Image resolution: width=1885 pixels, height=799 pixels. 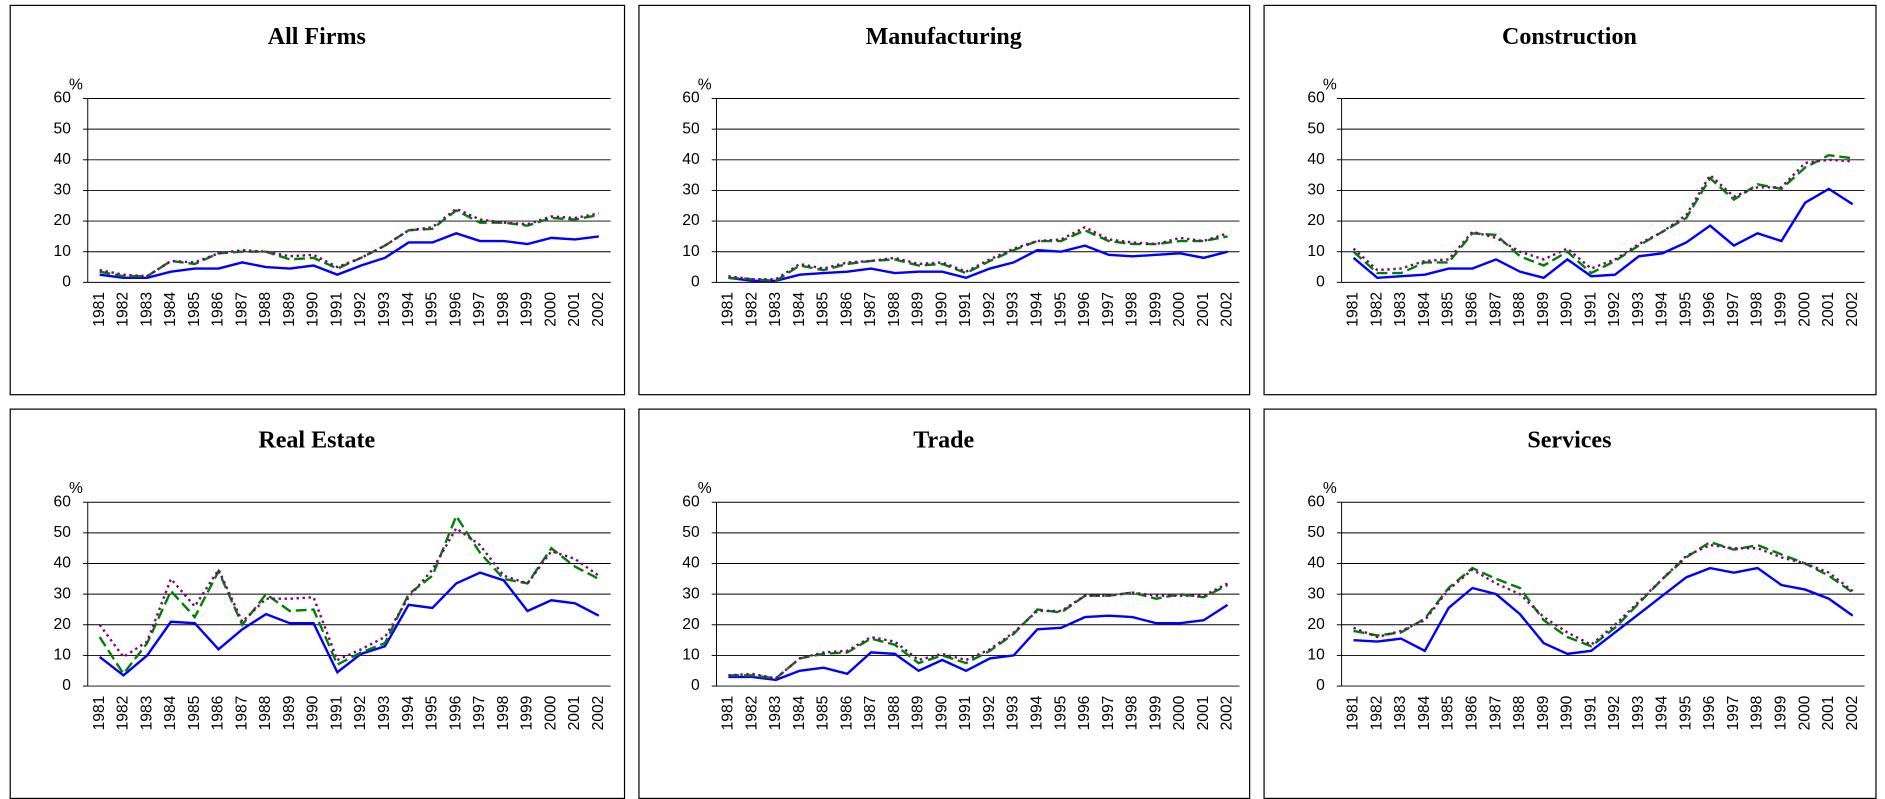 What do you see at coordinates (218, 309) in the screenshot?
I see `x-tick-label: 1986` at bounding box center [218, 309].